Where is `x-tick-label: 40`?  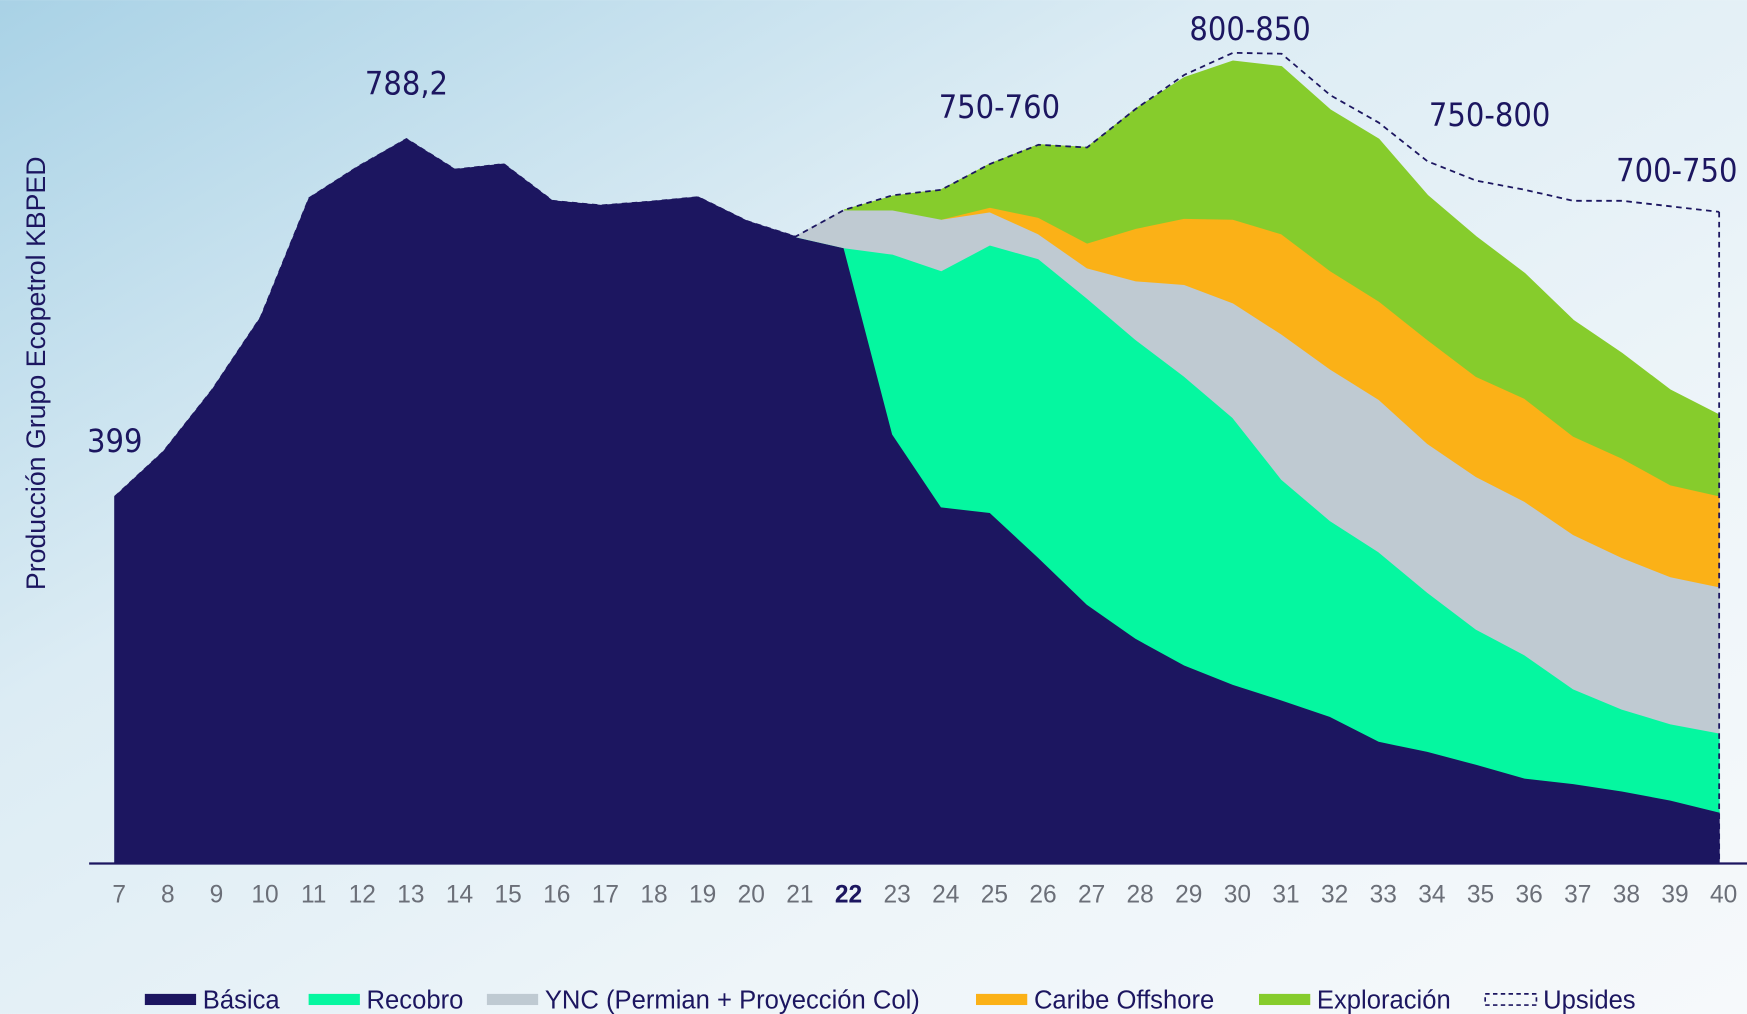 x-tick-label: 40 is located at coordinates (1723, 895).